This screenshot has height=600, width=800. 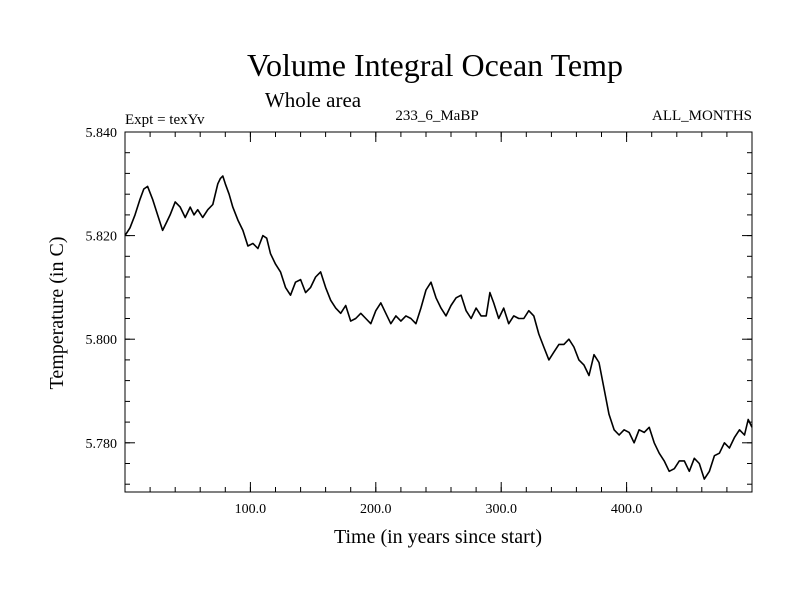 I want to click on y-tick-label: 5.820, so click(x=102, y=237).